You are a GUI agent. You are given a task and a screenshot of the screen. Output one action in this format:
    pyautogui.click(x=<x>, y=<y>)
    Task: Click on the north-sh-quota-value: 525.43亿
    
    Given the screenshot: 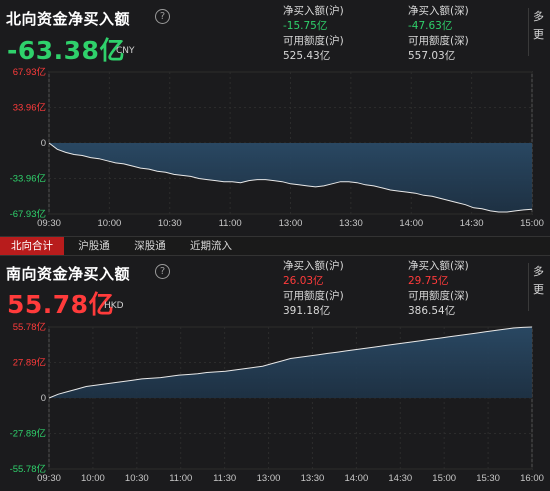 What is the action you would take?
    pyautogui.click(x=307, y=56)
    